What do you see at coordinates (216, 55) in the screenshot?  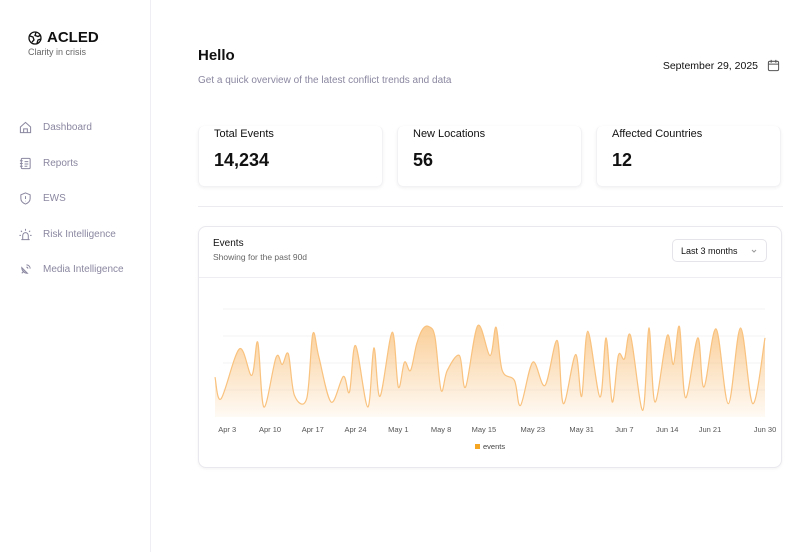 I see `page-title: Hello` at bounding box center [216, 55].